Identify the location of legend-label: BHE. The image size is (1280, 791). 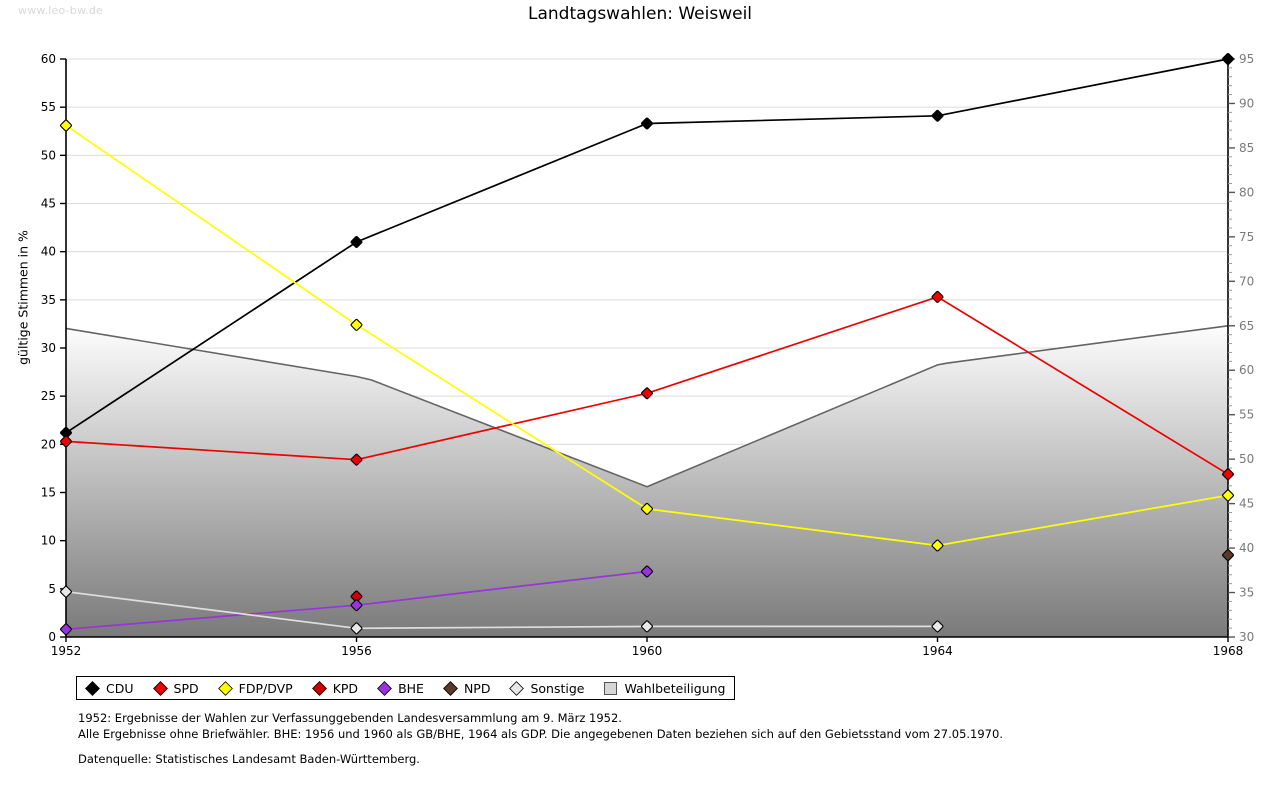
(411, 688).